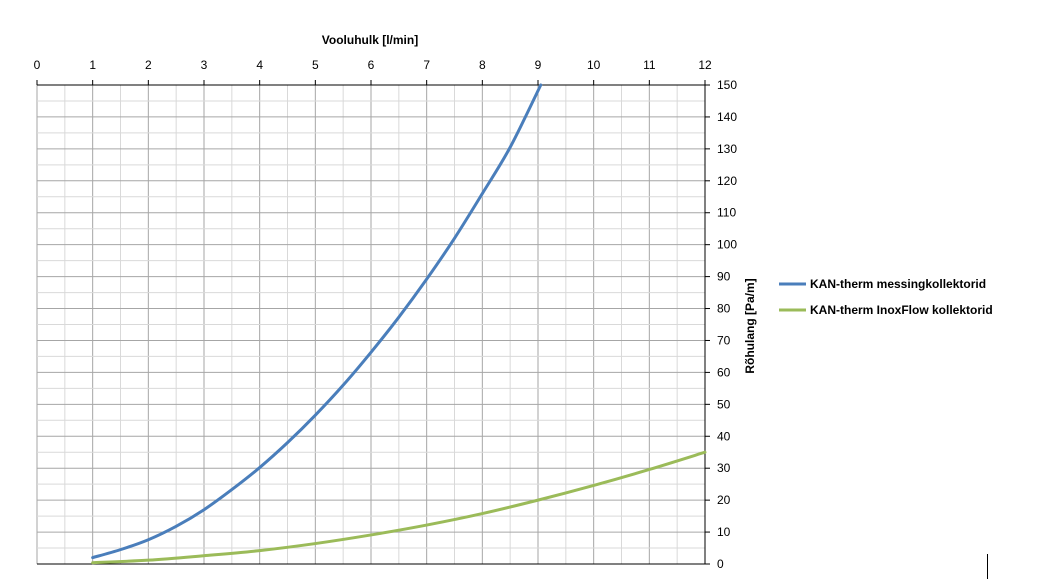  I want to click on y-tick-label: 70, so click(724, 340).